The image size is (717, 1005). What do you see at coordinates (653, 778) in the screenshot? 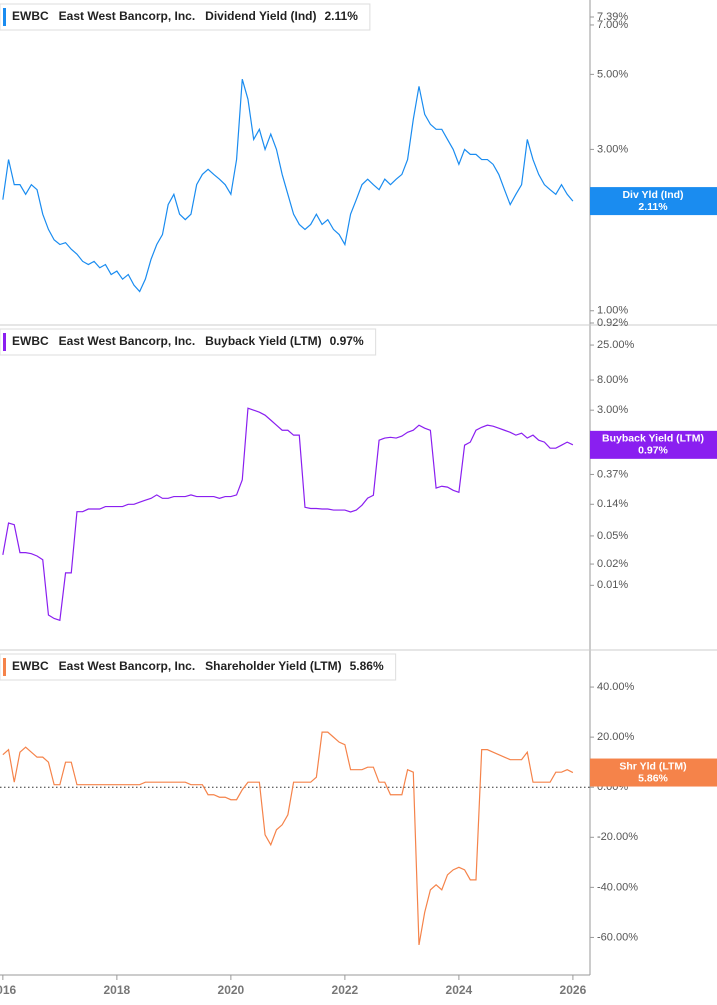
I see `badge-value: 5.86%` at bounding box center [653, 778].